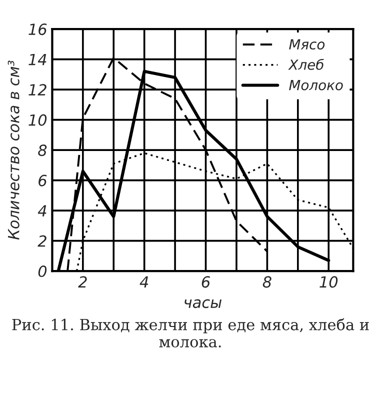 Image resolution: width=381 pixels, height=398 pixels. What do you see at coordinates (316, 85) in the screenshot?
I see `legend-label: Молоко` at bounding box center [316, 85].